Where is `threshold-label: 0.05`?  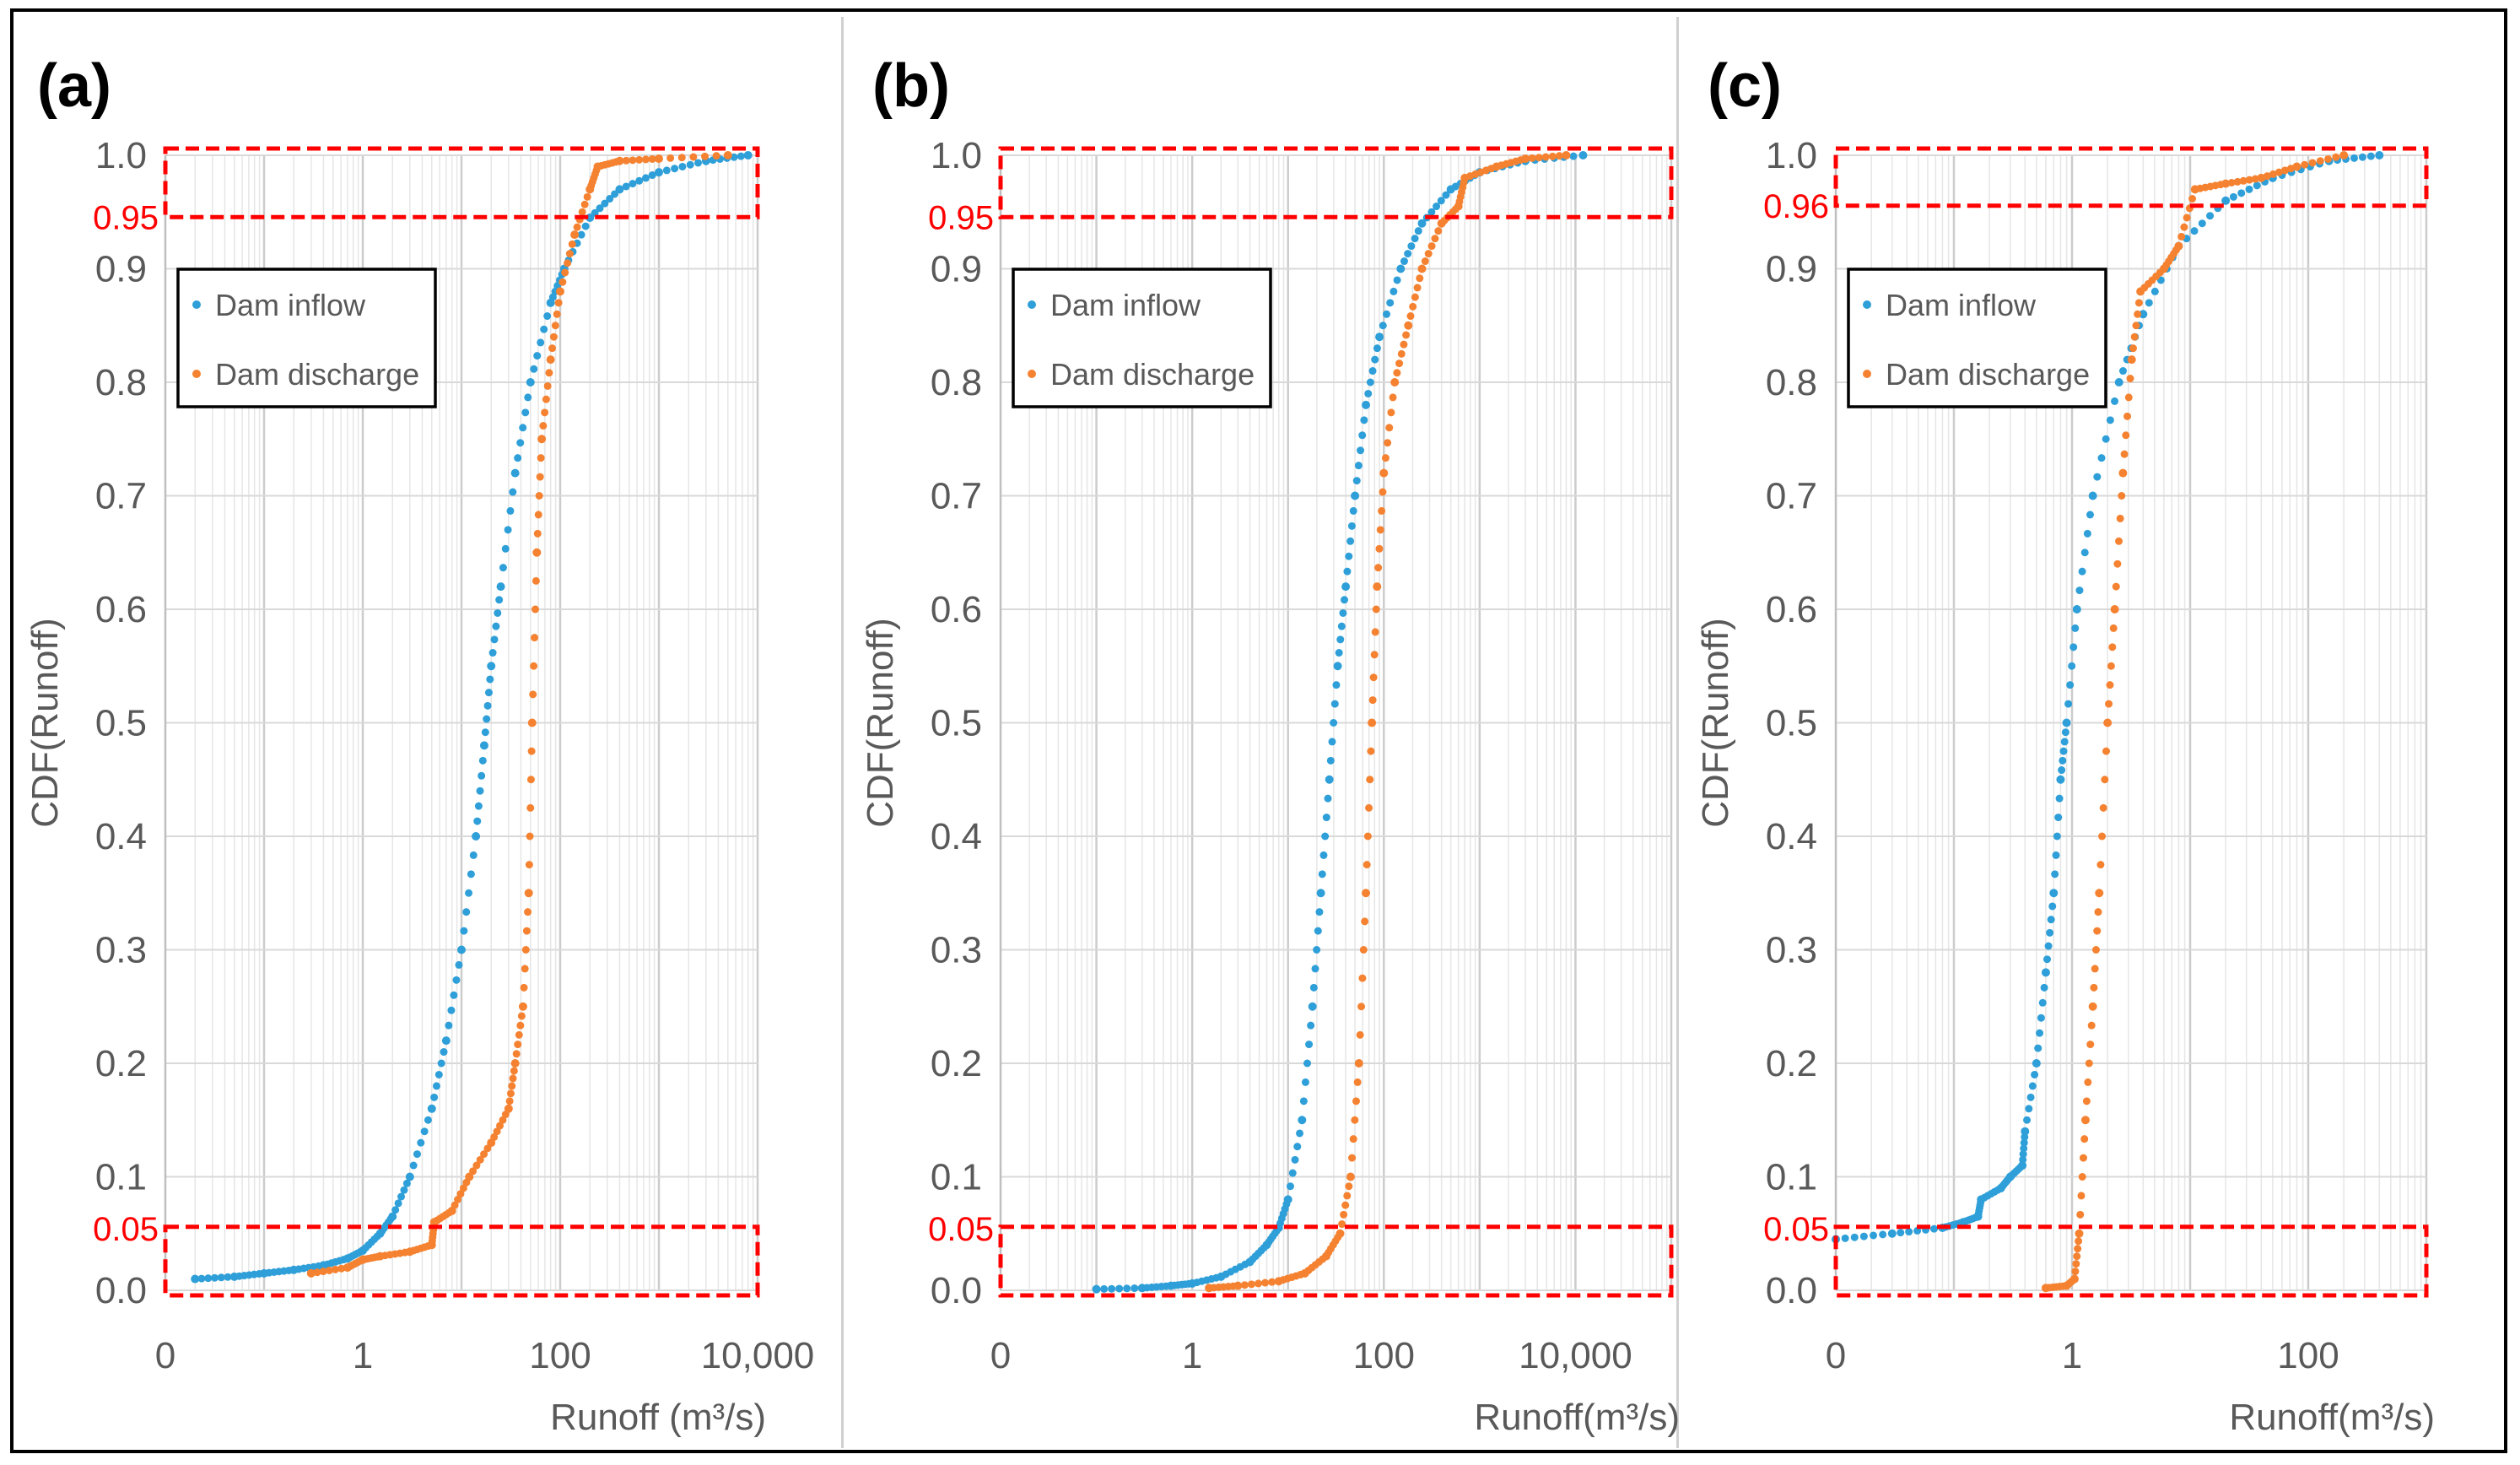
threshold-label: 0.05 is located at coordinates (1796, 1229).